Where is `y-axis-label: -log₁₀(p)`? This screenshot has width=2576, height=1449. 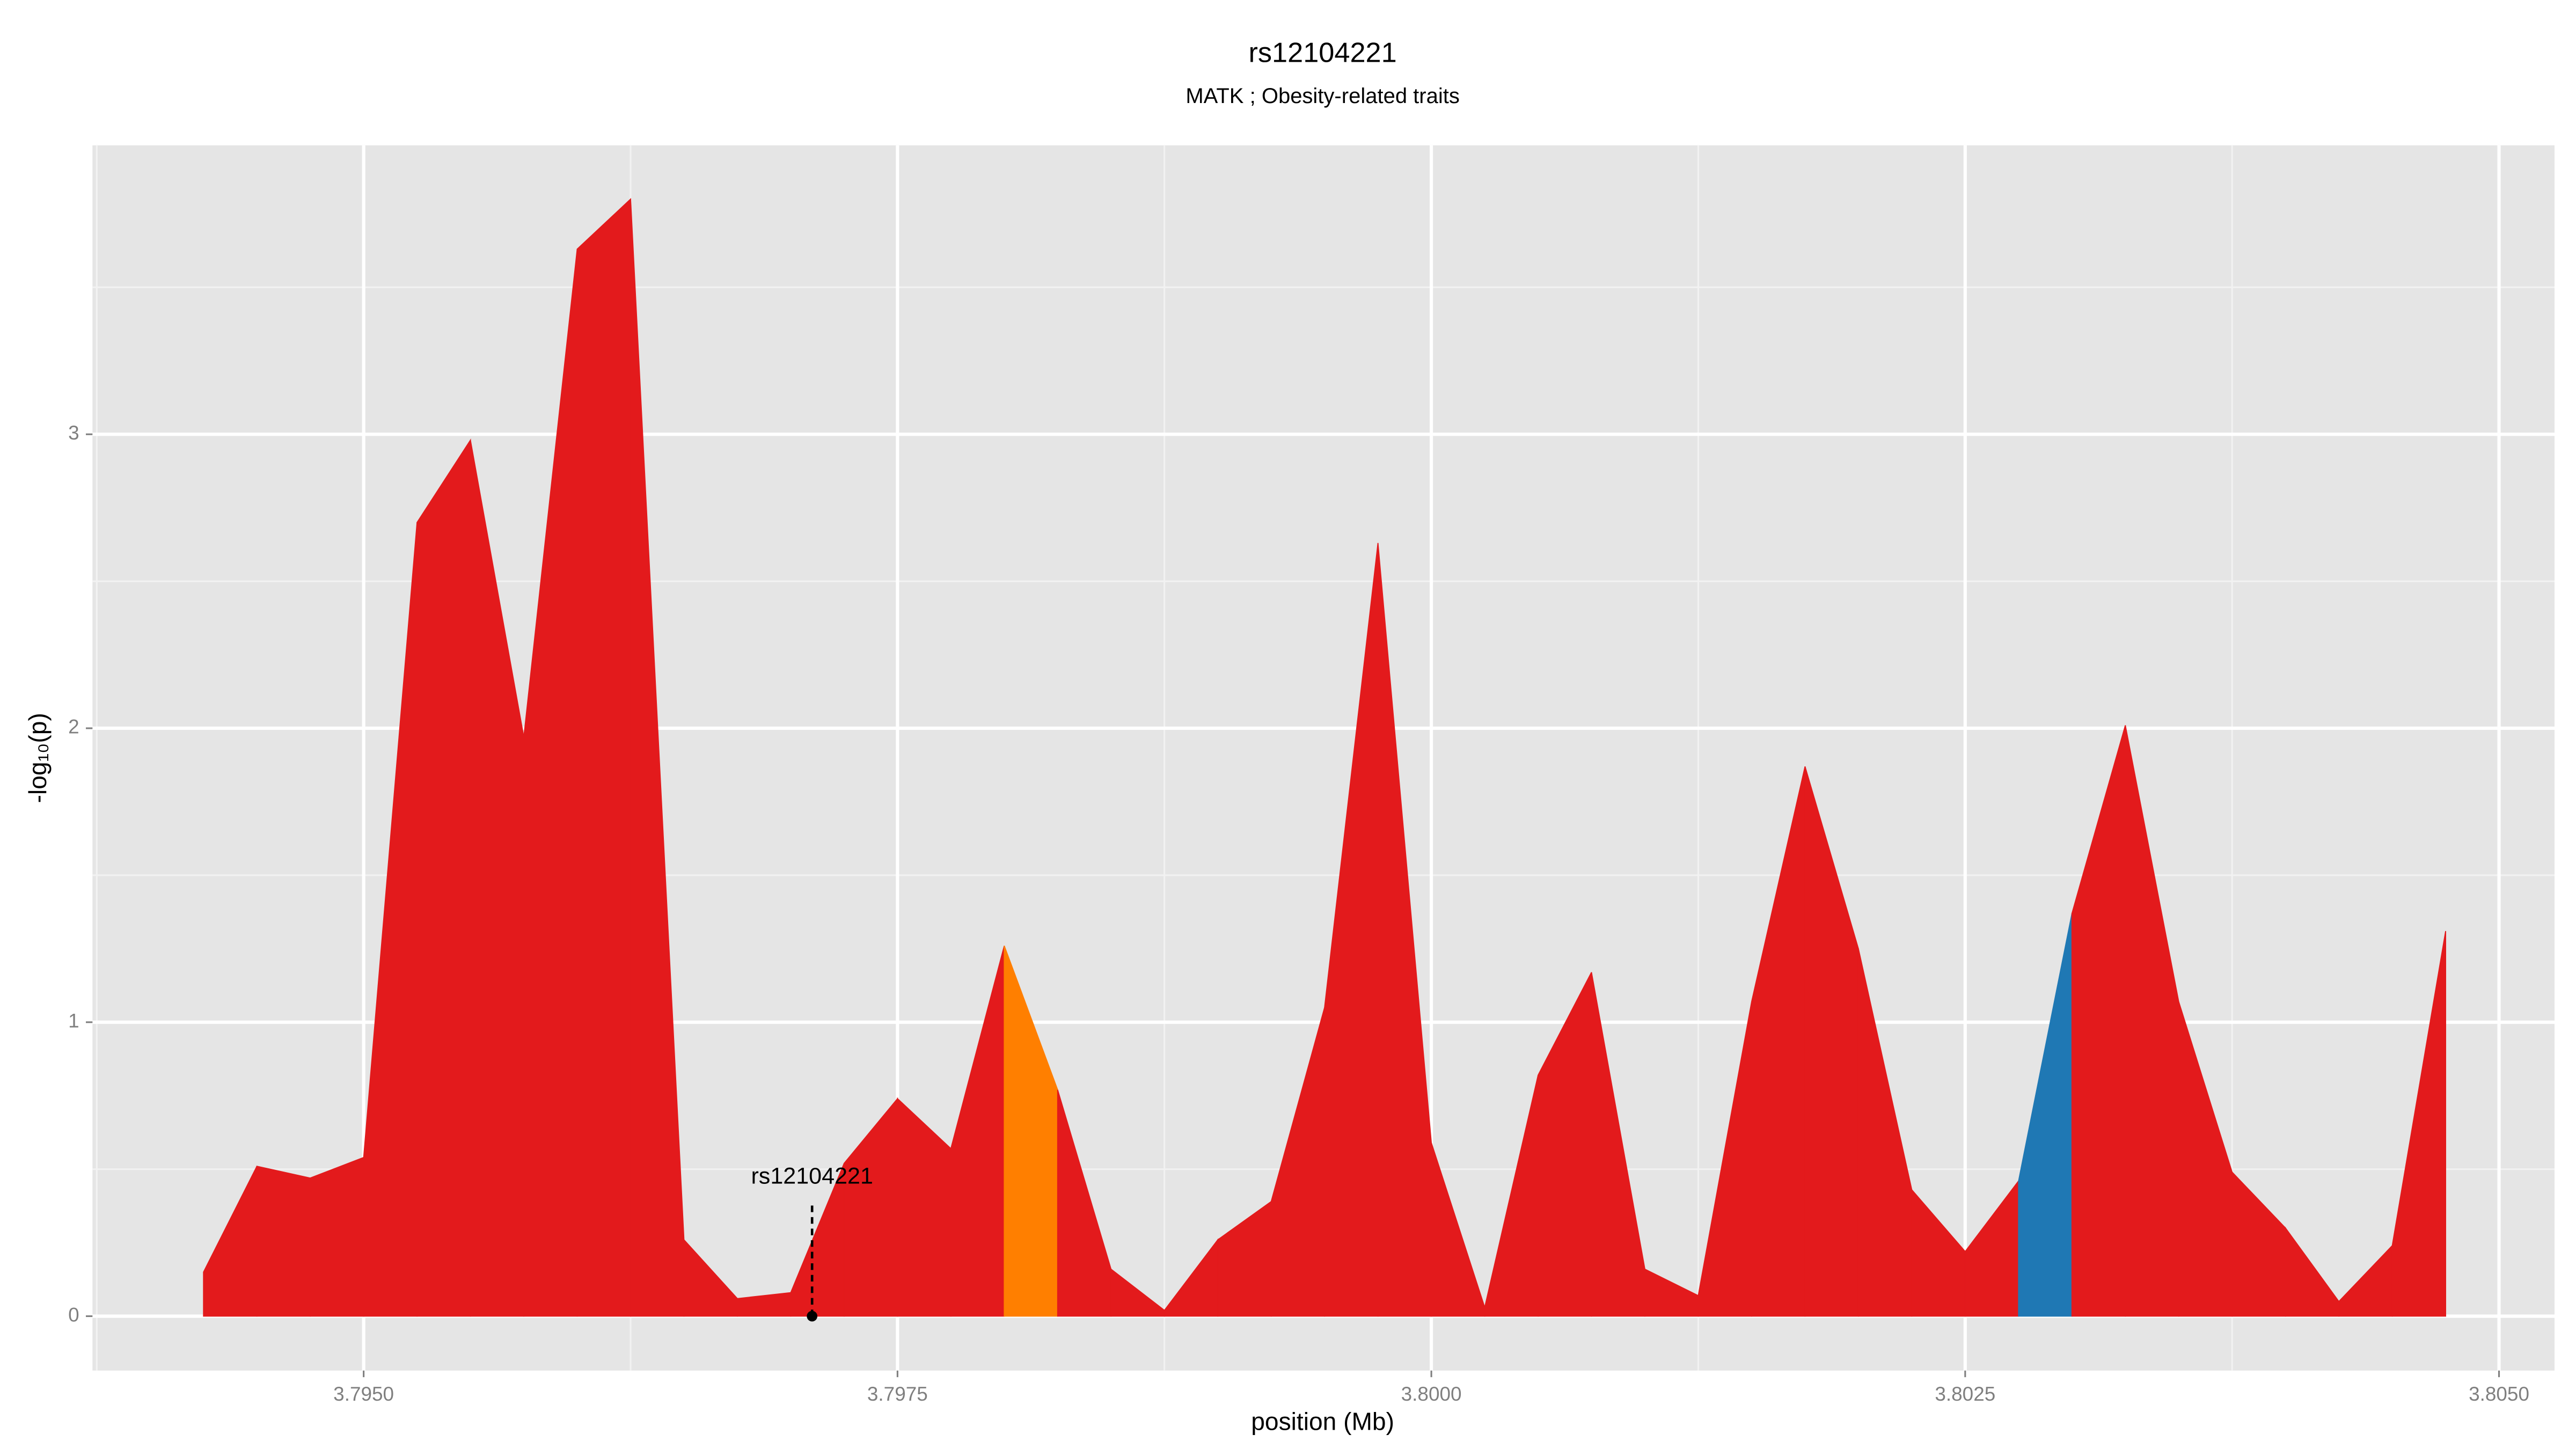 y-axis-label: -log₁₀(p) is located at coordinates (38, 758).